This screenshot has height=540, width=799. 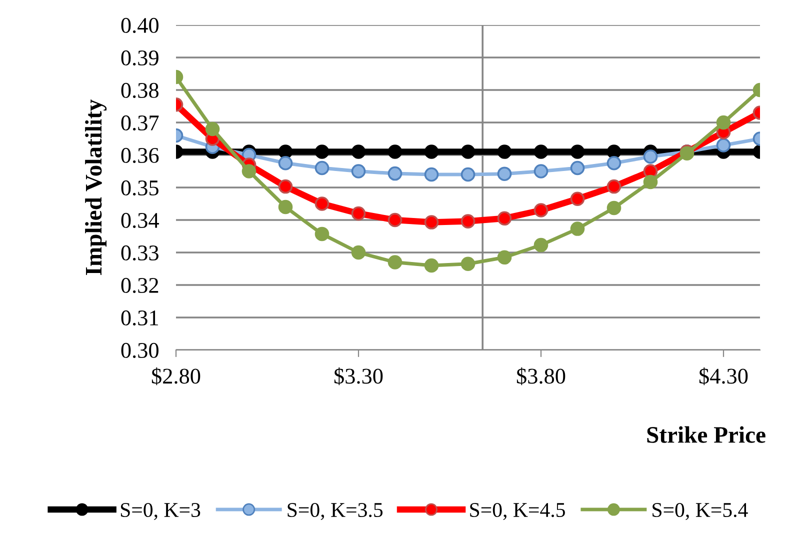 I want to click on x-tick-label: $4.30, so click(x=723, y=376).